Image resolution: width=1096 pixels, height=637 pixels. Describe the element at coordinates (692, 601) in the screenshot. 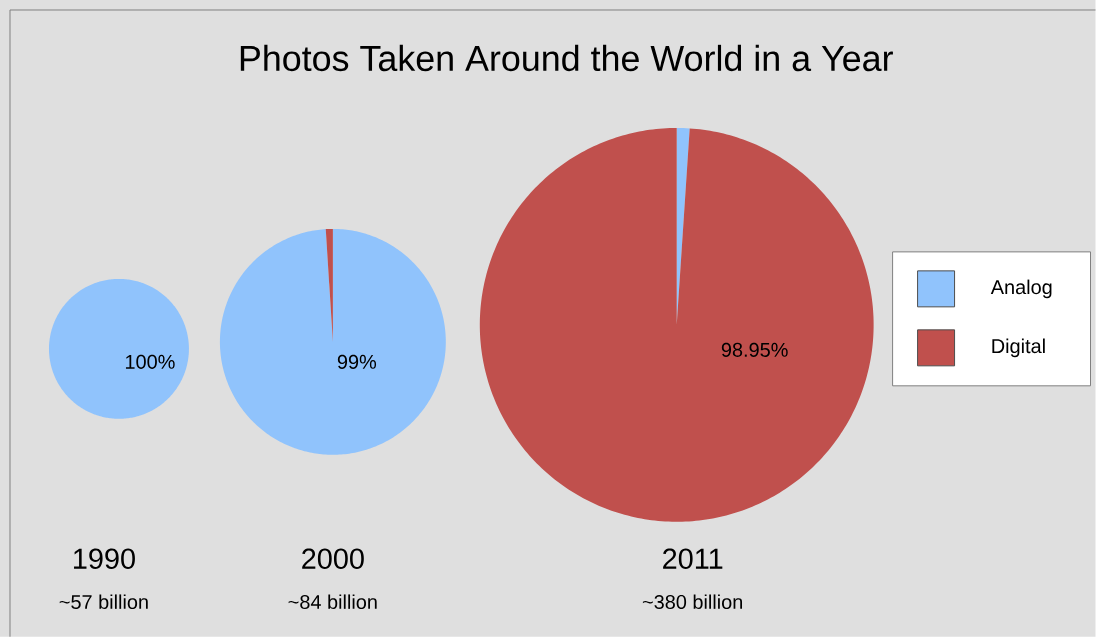

I see `text: ~380 billion` at that location.